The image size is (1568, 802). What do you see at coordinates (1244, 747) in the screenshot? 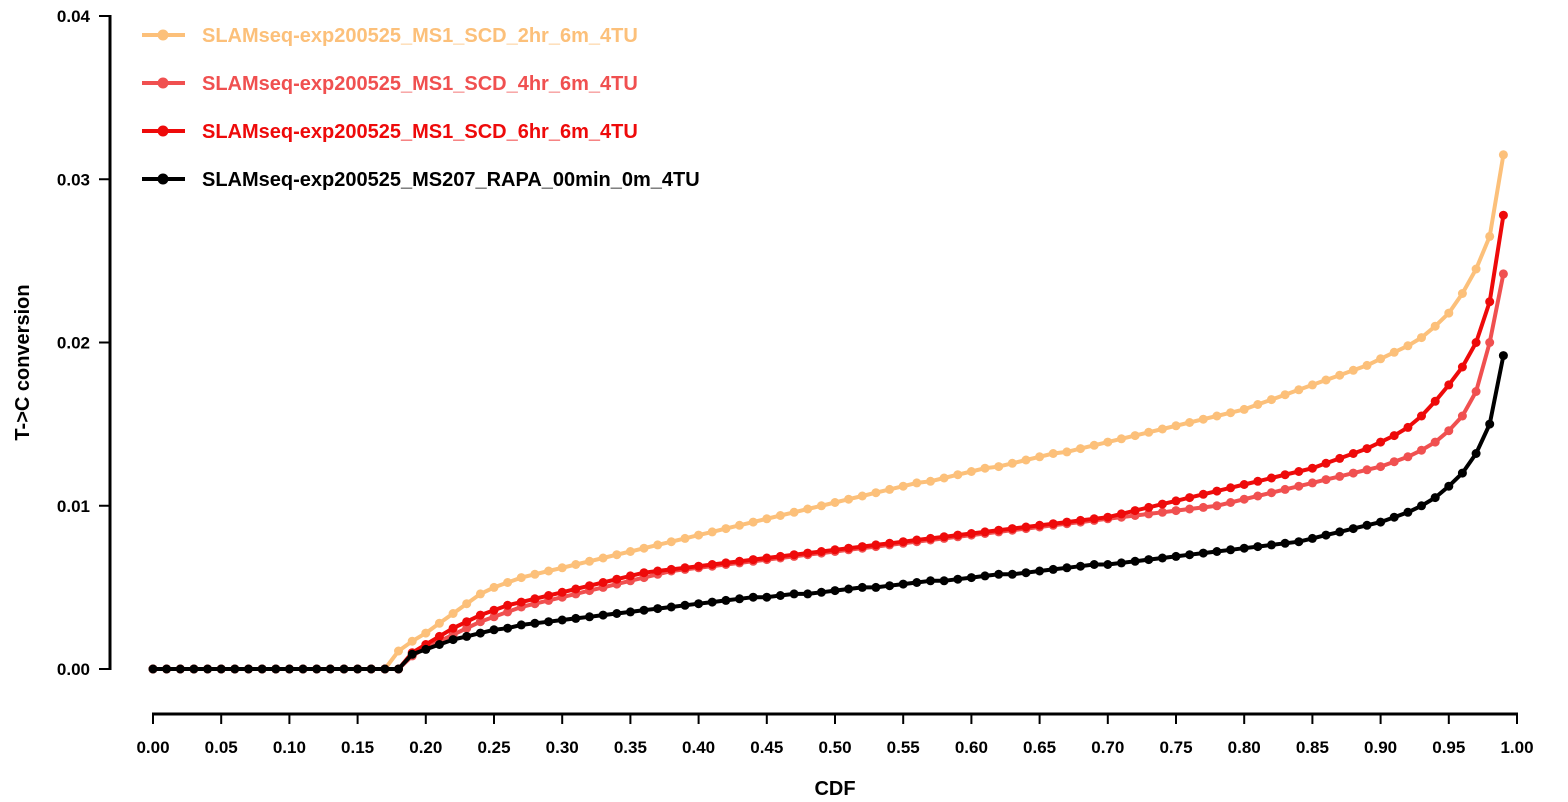
I see `x-tick-label: 0.80` at bounding box center [1244, 747].